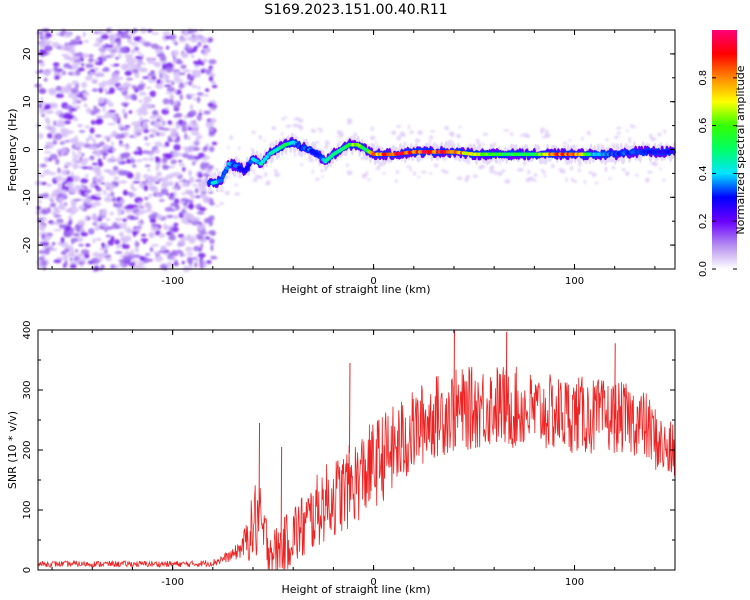 This screenshot has height=600, width=750. Describe the element at coordinates (355, 289) in the screenshot. I see `top-x-axis-label: Height of straight line (km)` at that location.